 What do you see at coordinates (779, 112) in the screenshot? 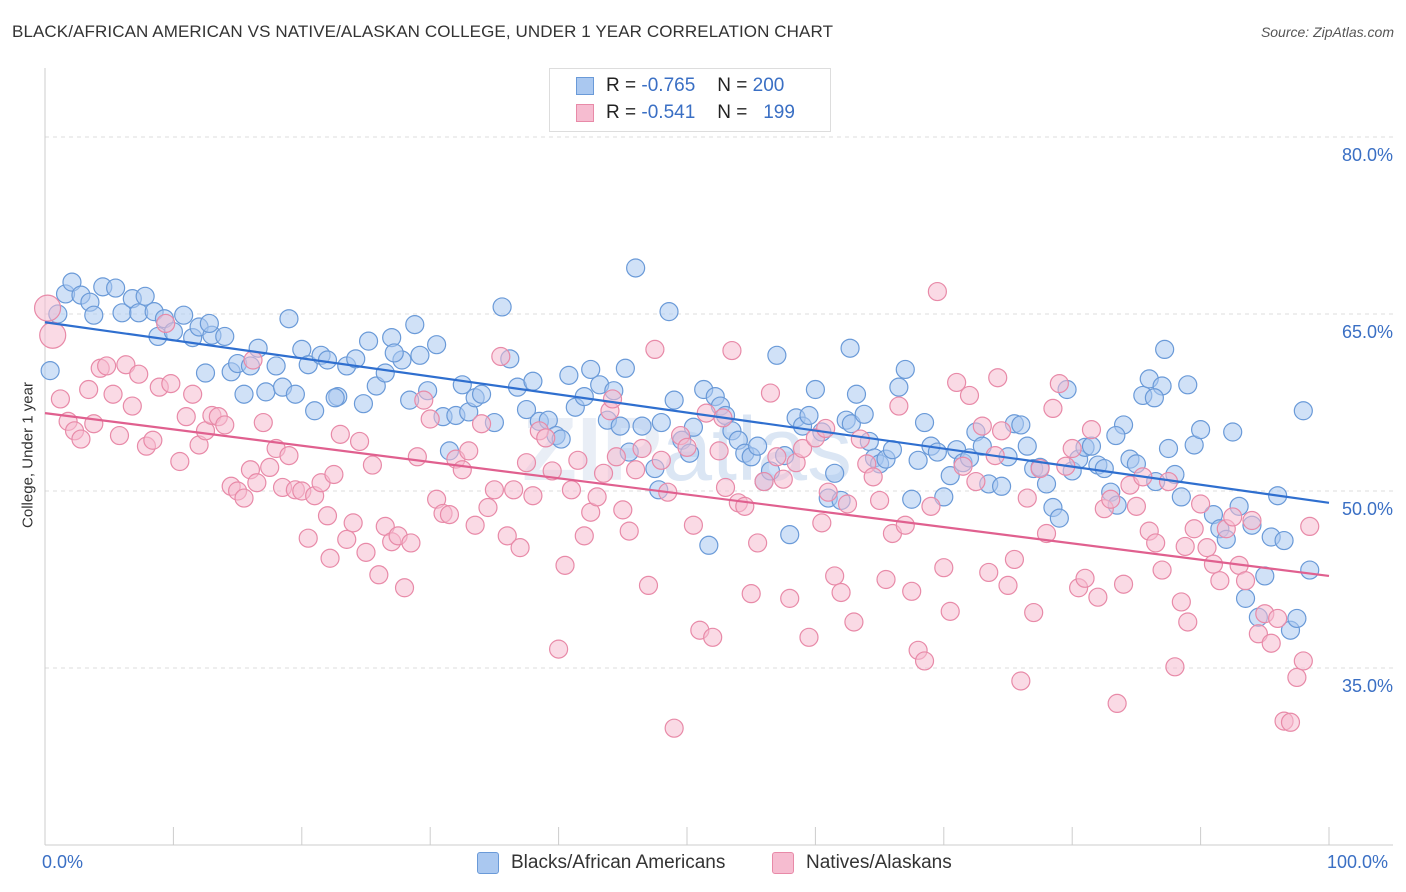
I see `legend-n-value-pink: 199` at bounding box center [779, 112].